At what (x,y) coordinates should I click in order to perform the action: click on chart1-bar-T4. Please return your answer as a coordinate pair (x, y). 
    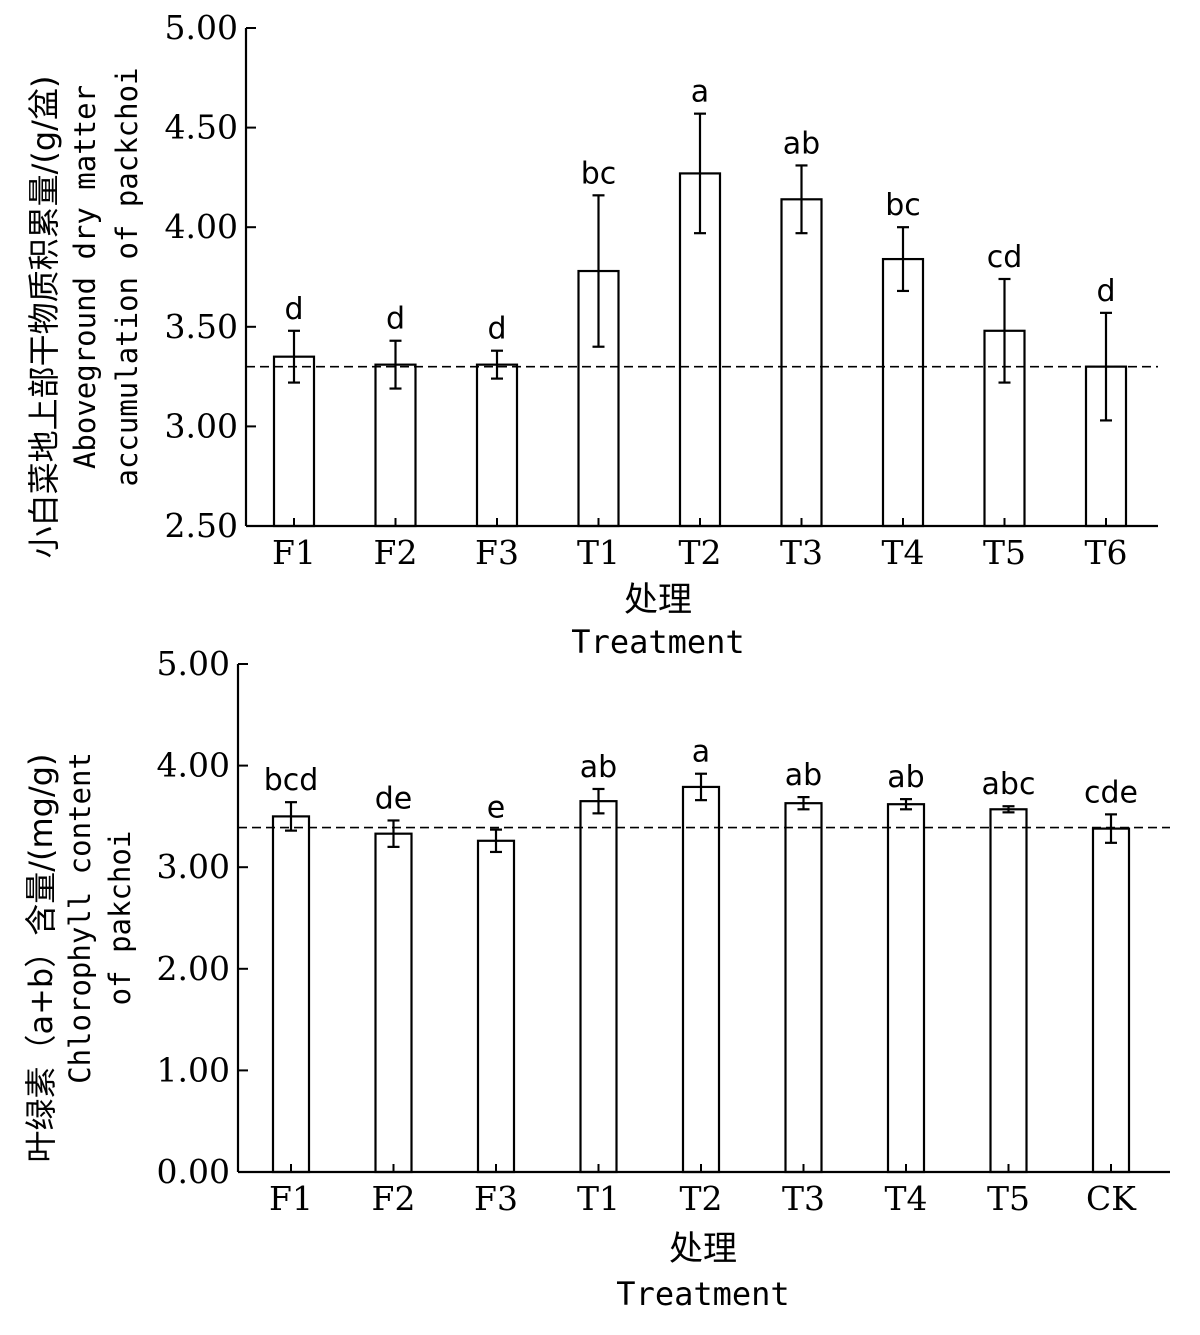
    Looking at the image, I should click on (903, 392).